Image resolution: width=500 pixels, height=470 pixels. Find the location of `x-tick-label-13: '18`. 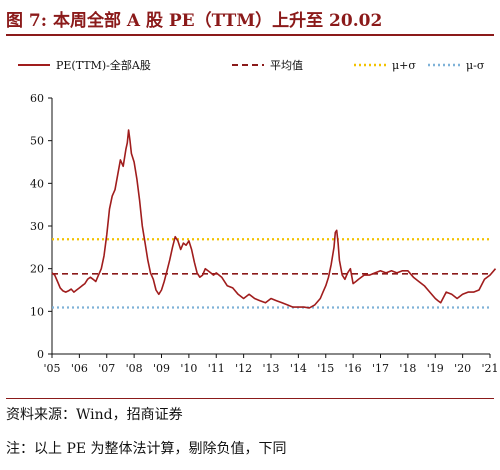

x-tick-label-13: '18 is located at coordinates (407, 368).